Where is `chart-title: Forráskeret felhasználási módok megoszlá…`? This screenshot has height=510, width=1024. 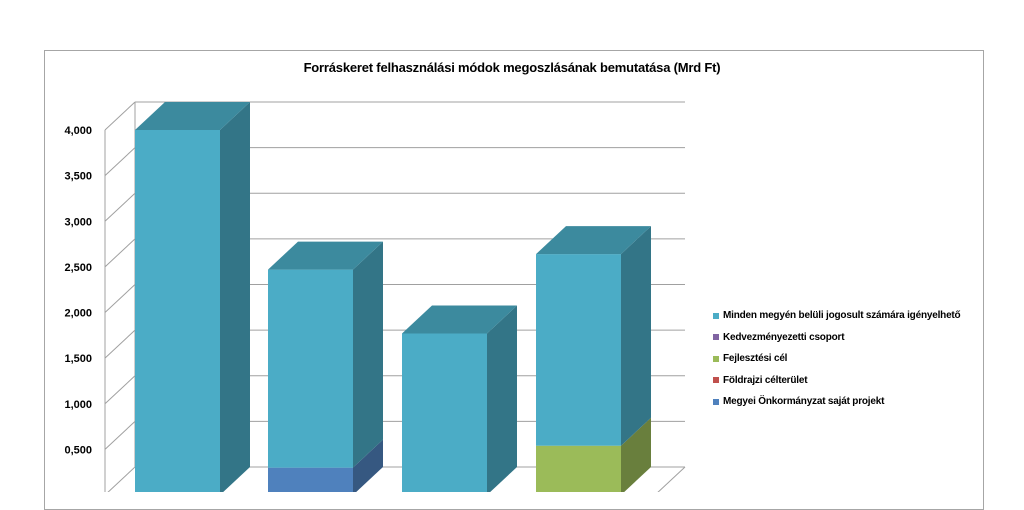 chart-title: Forráskeret felhasználási módok megoszlá… is located at coordinates (512, 67).